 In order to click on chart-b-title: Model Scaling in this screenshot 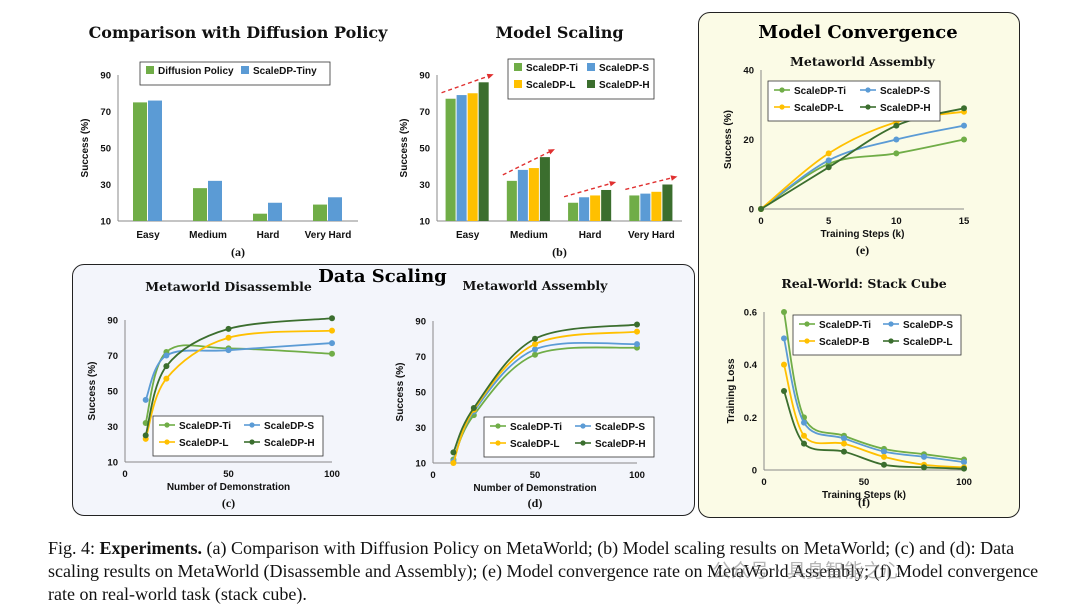, I will do `click(559, 32)`.